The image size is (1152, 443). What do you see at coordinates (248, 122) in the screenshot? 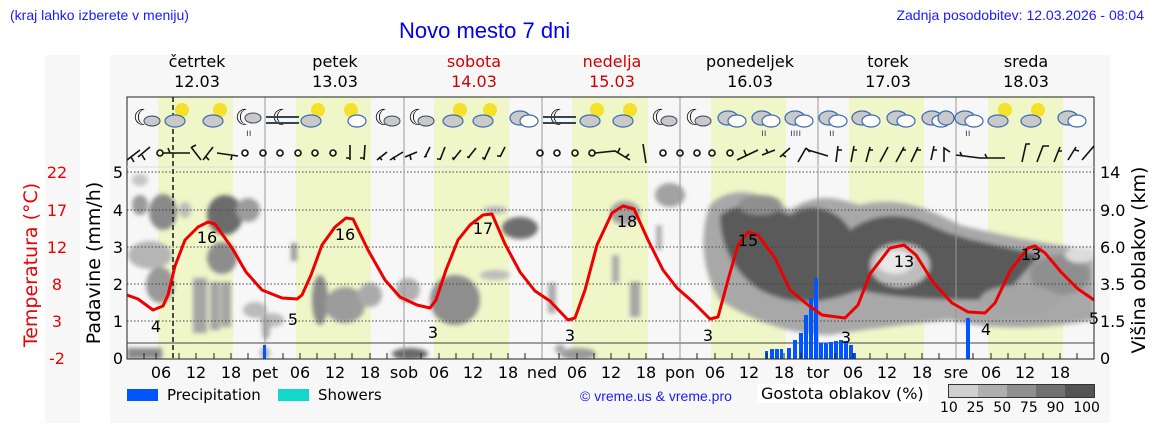
I see `moon-rain-icon: ☾ıı` at bounding box center [248, 122].